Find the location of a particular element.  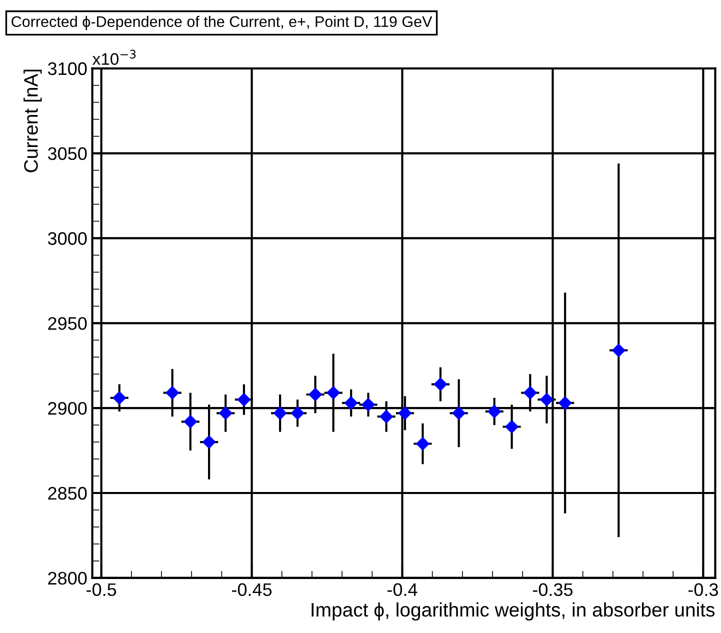

y-tick-label: 2900 is located at coordinates (67, 408).